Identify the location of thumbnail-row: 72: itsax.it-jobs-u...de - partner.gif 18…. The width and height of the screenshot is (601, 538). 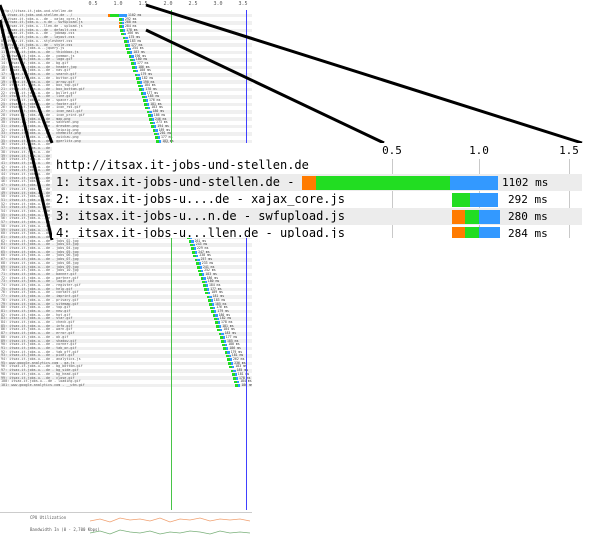
(126, 278).